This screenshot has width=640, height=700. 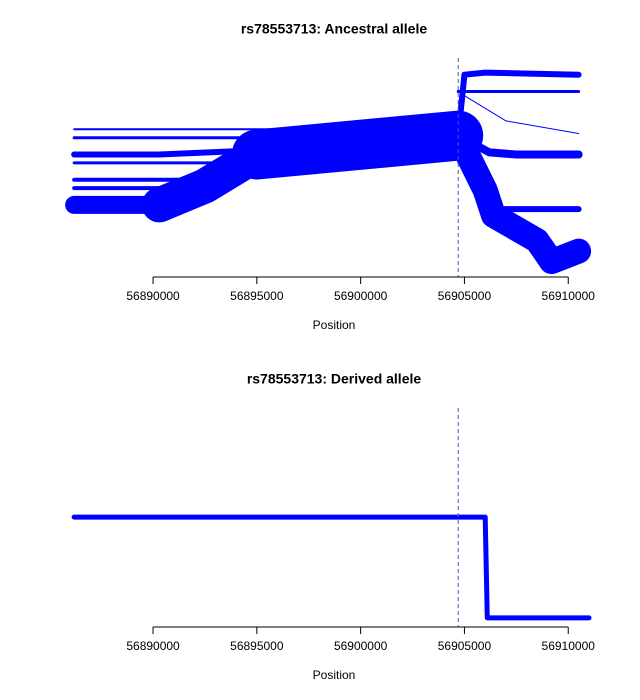 What do you see at coordinates (334, 379) in the screenshot?
I see `chart-title: rs78553713: Derived allele` at bounding box center [334, 379].